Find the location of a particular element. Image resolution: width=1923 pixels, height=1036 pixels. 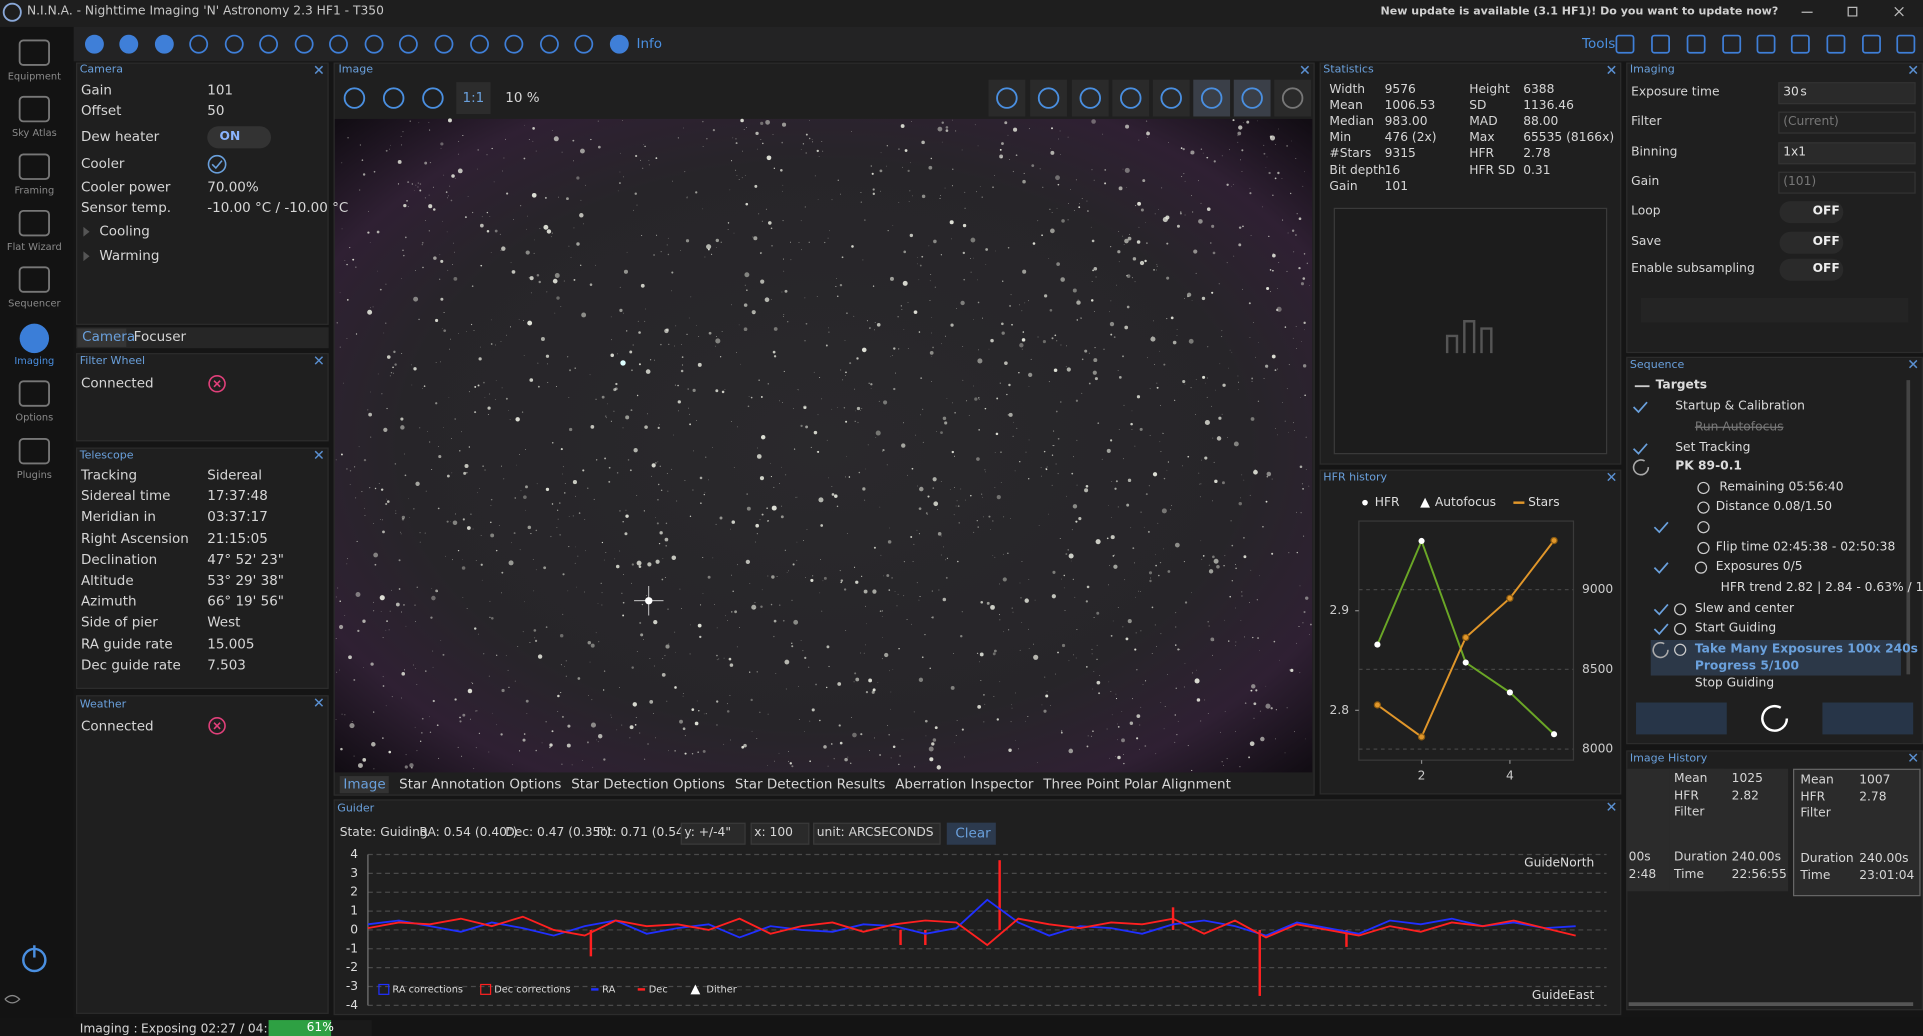

label: 2:48 is located at coordinates (1642, 875).